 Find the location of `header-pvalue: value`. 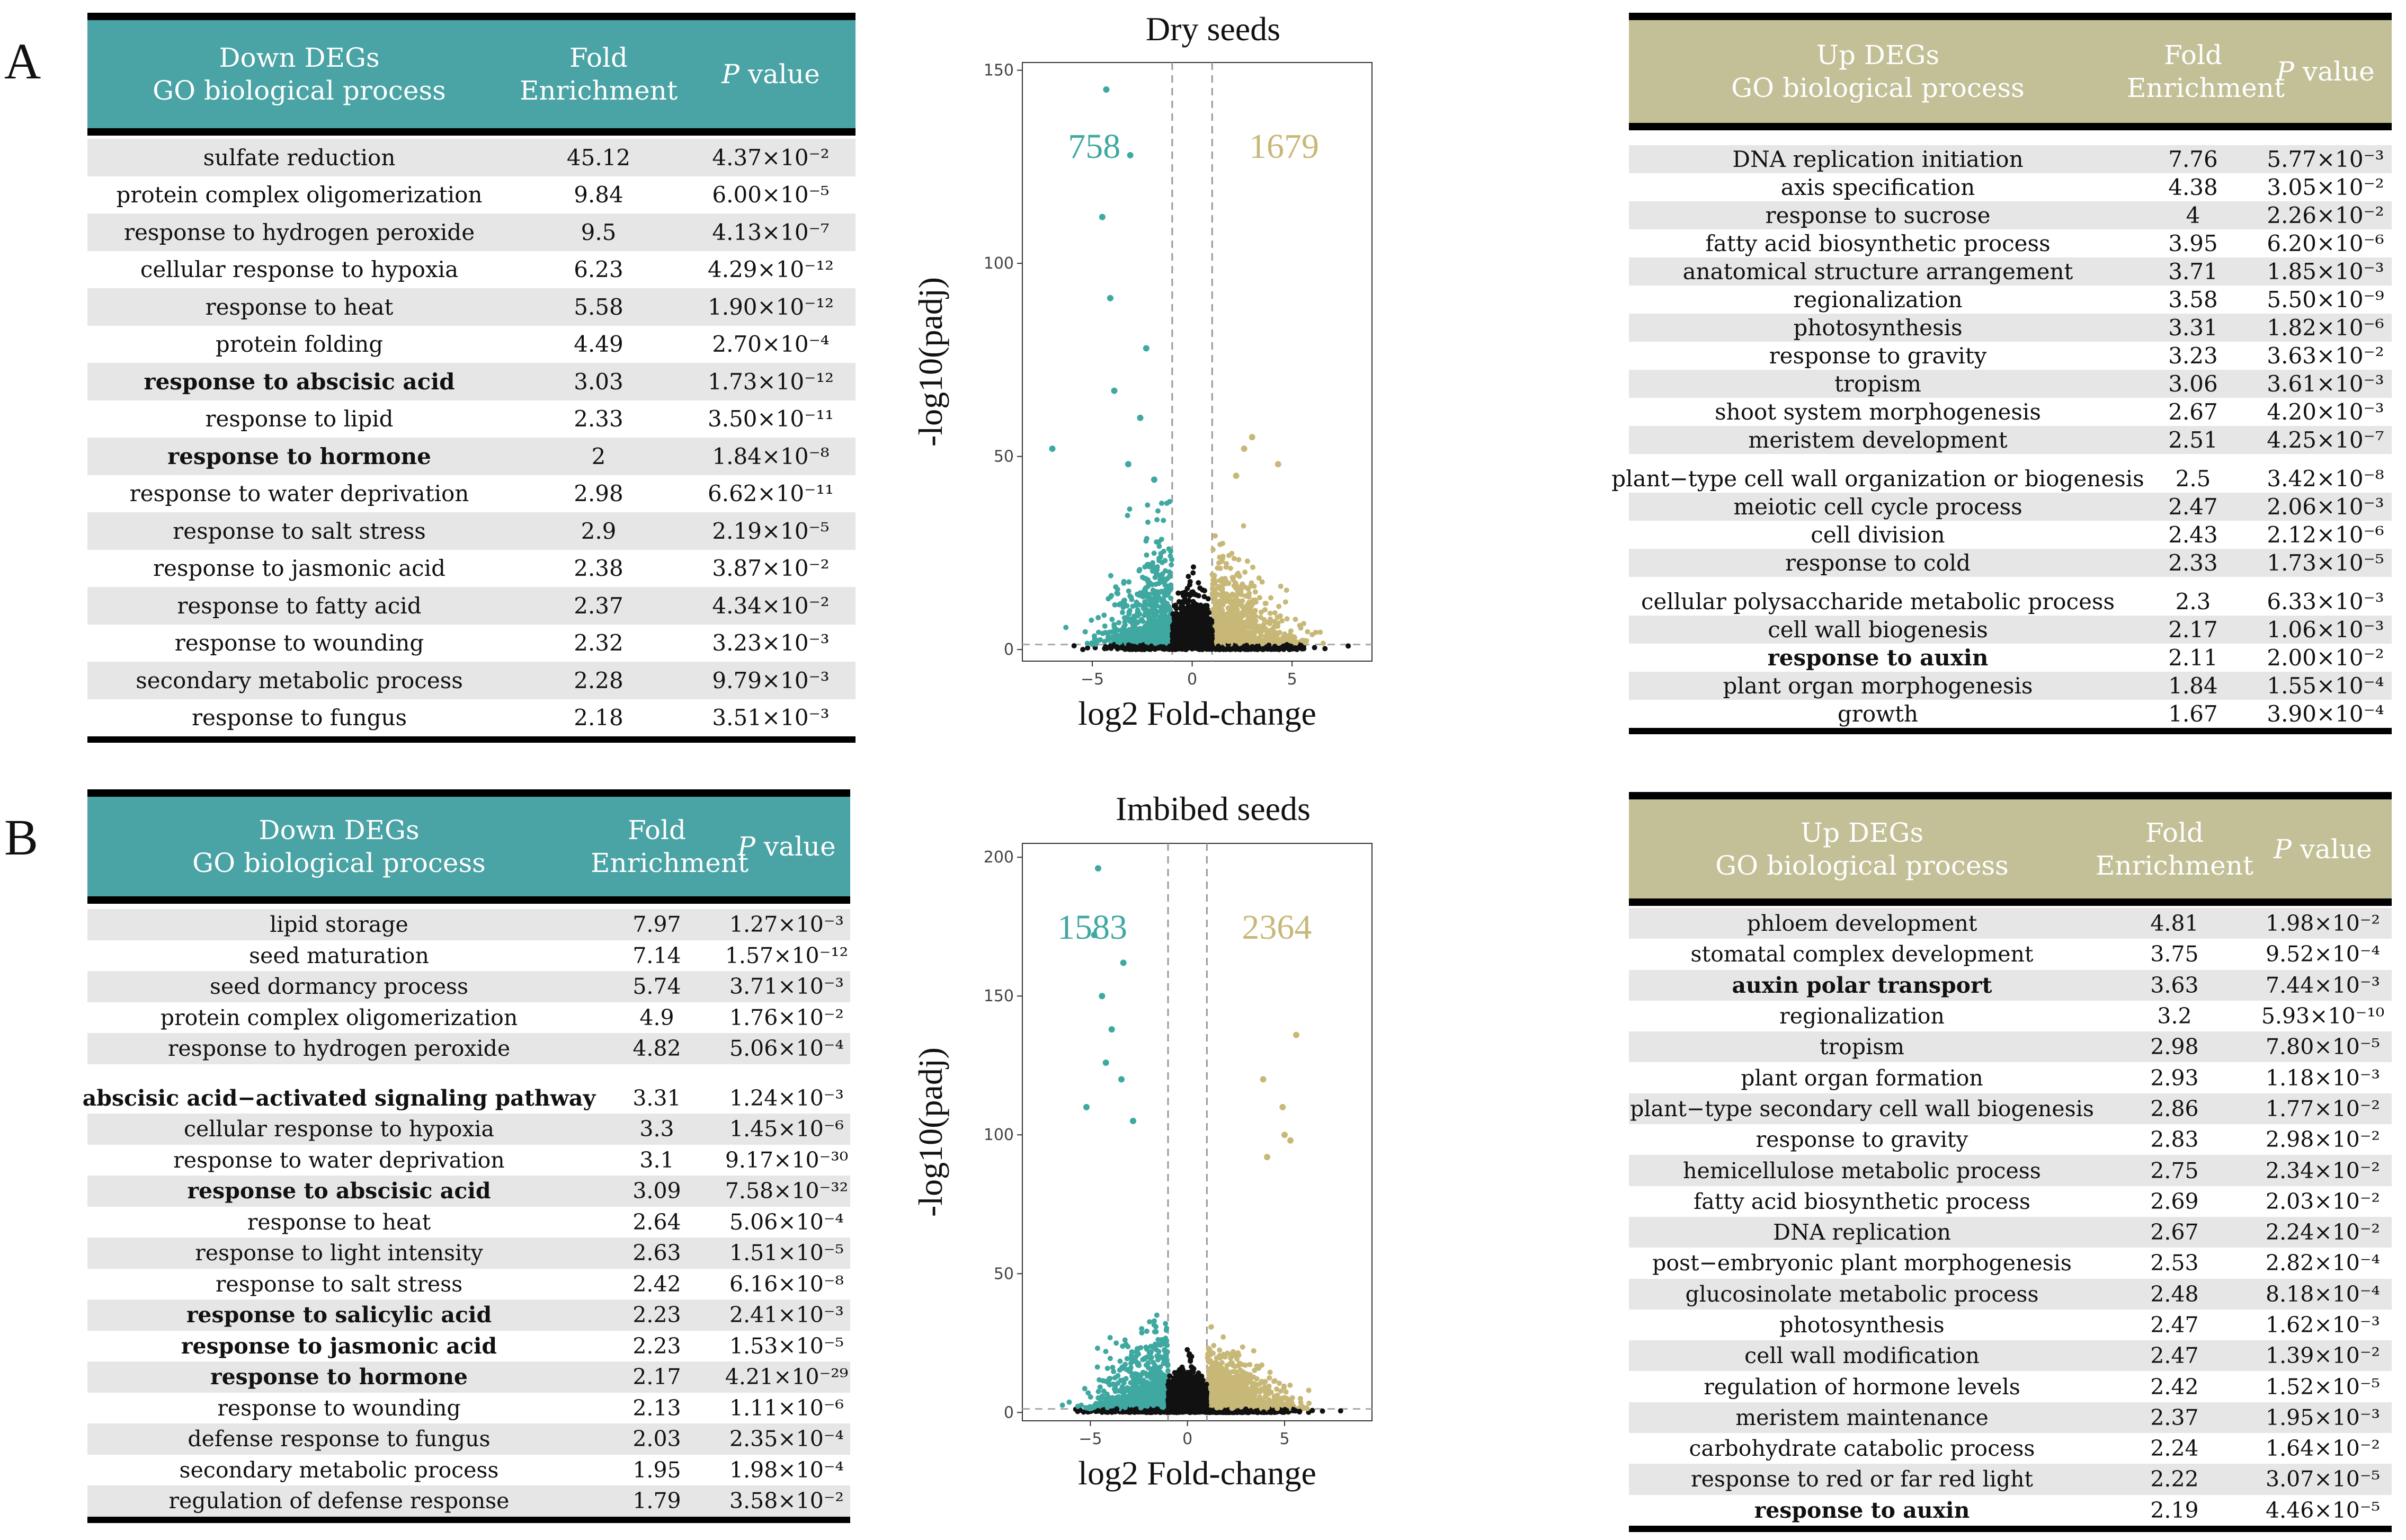

header-pvalue: value is located at coordinates (2336, 849).